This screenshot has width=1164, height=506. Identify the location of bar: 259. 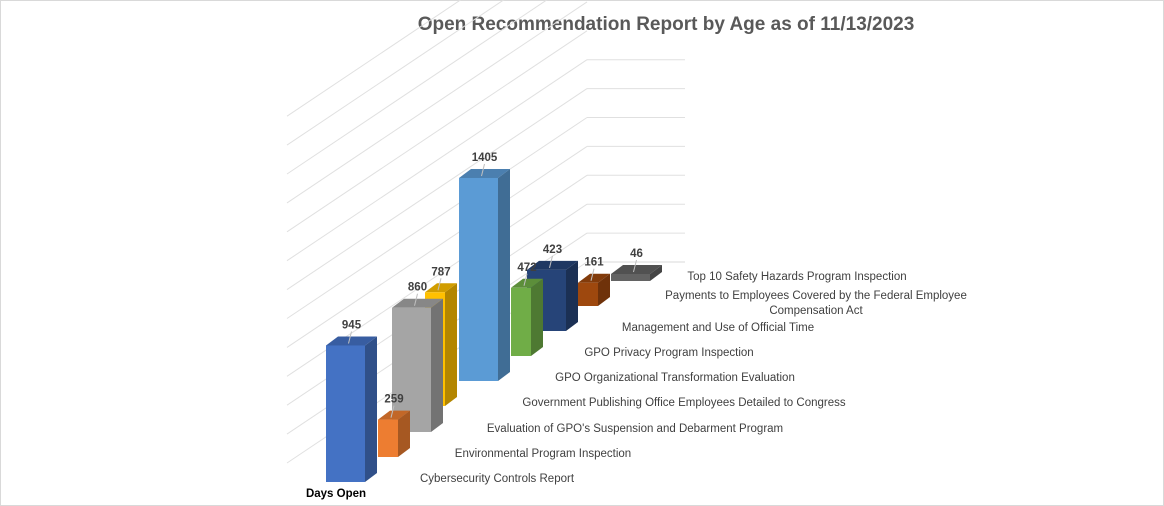
(394, 425).